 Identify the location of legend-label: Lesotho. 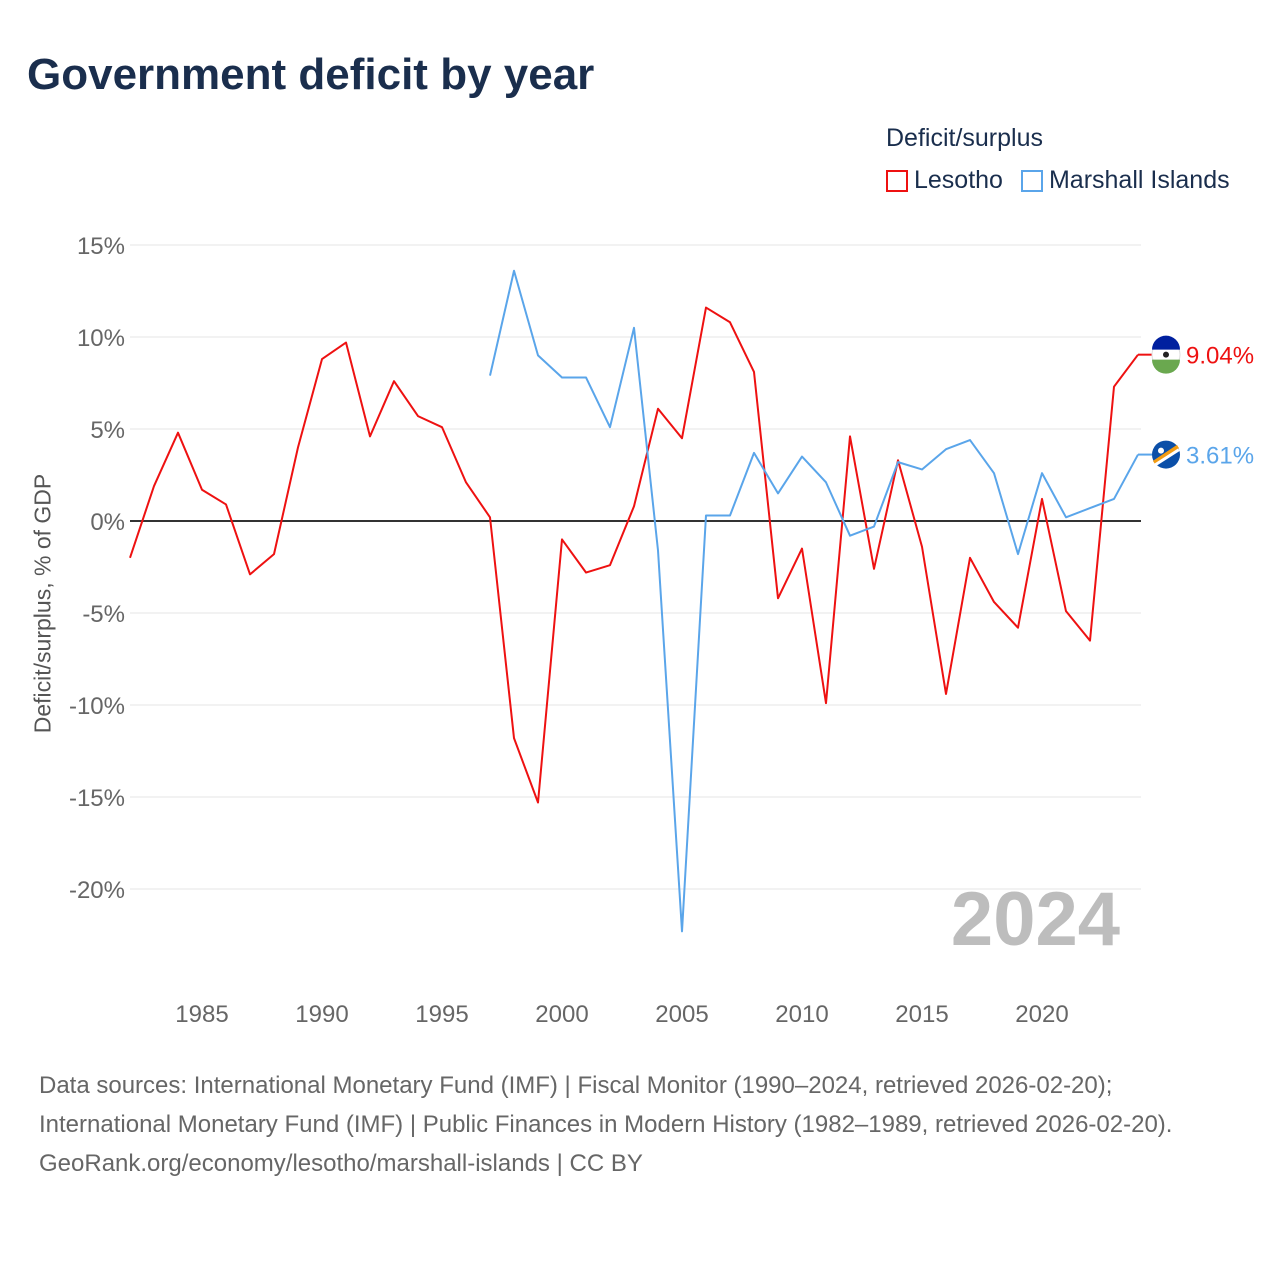
(958, 180).